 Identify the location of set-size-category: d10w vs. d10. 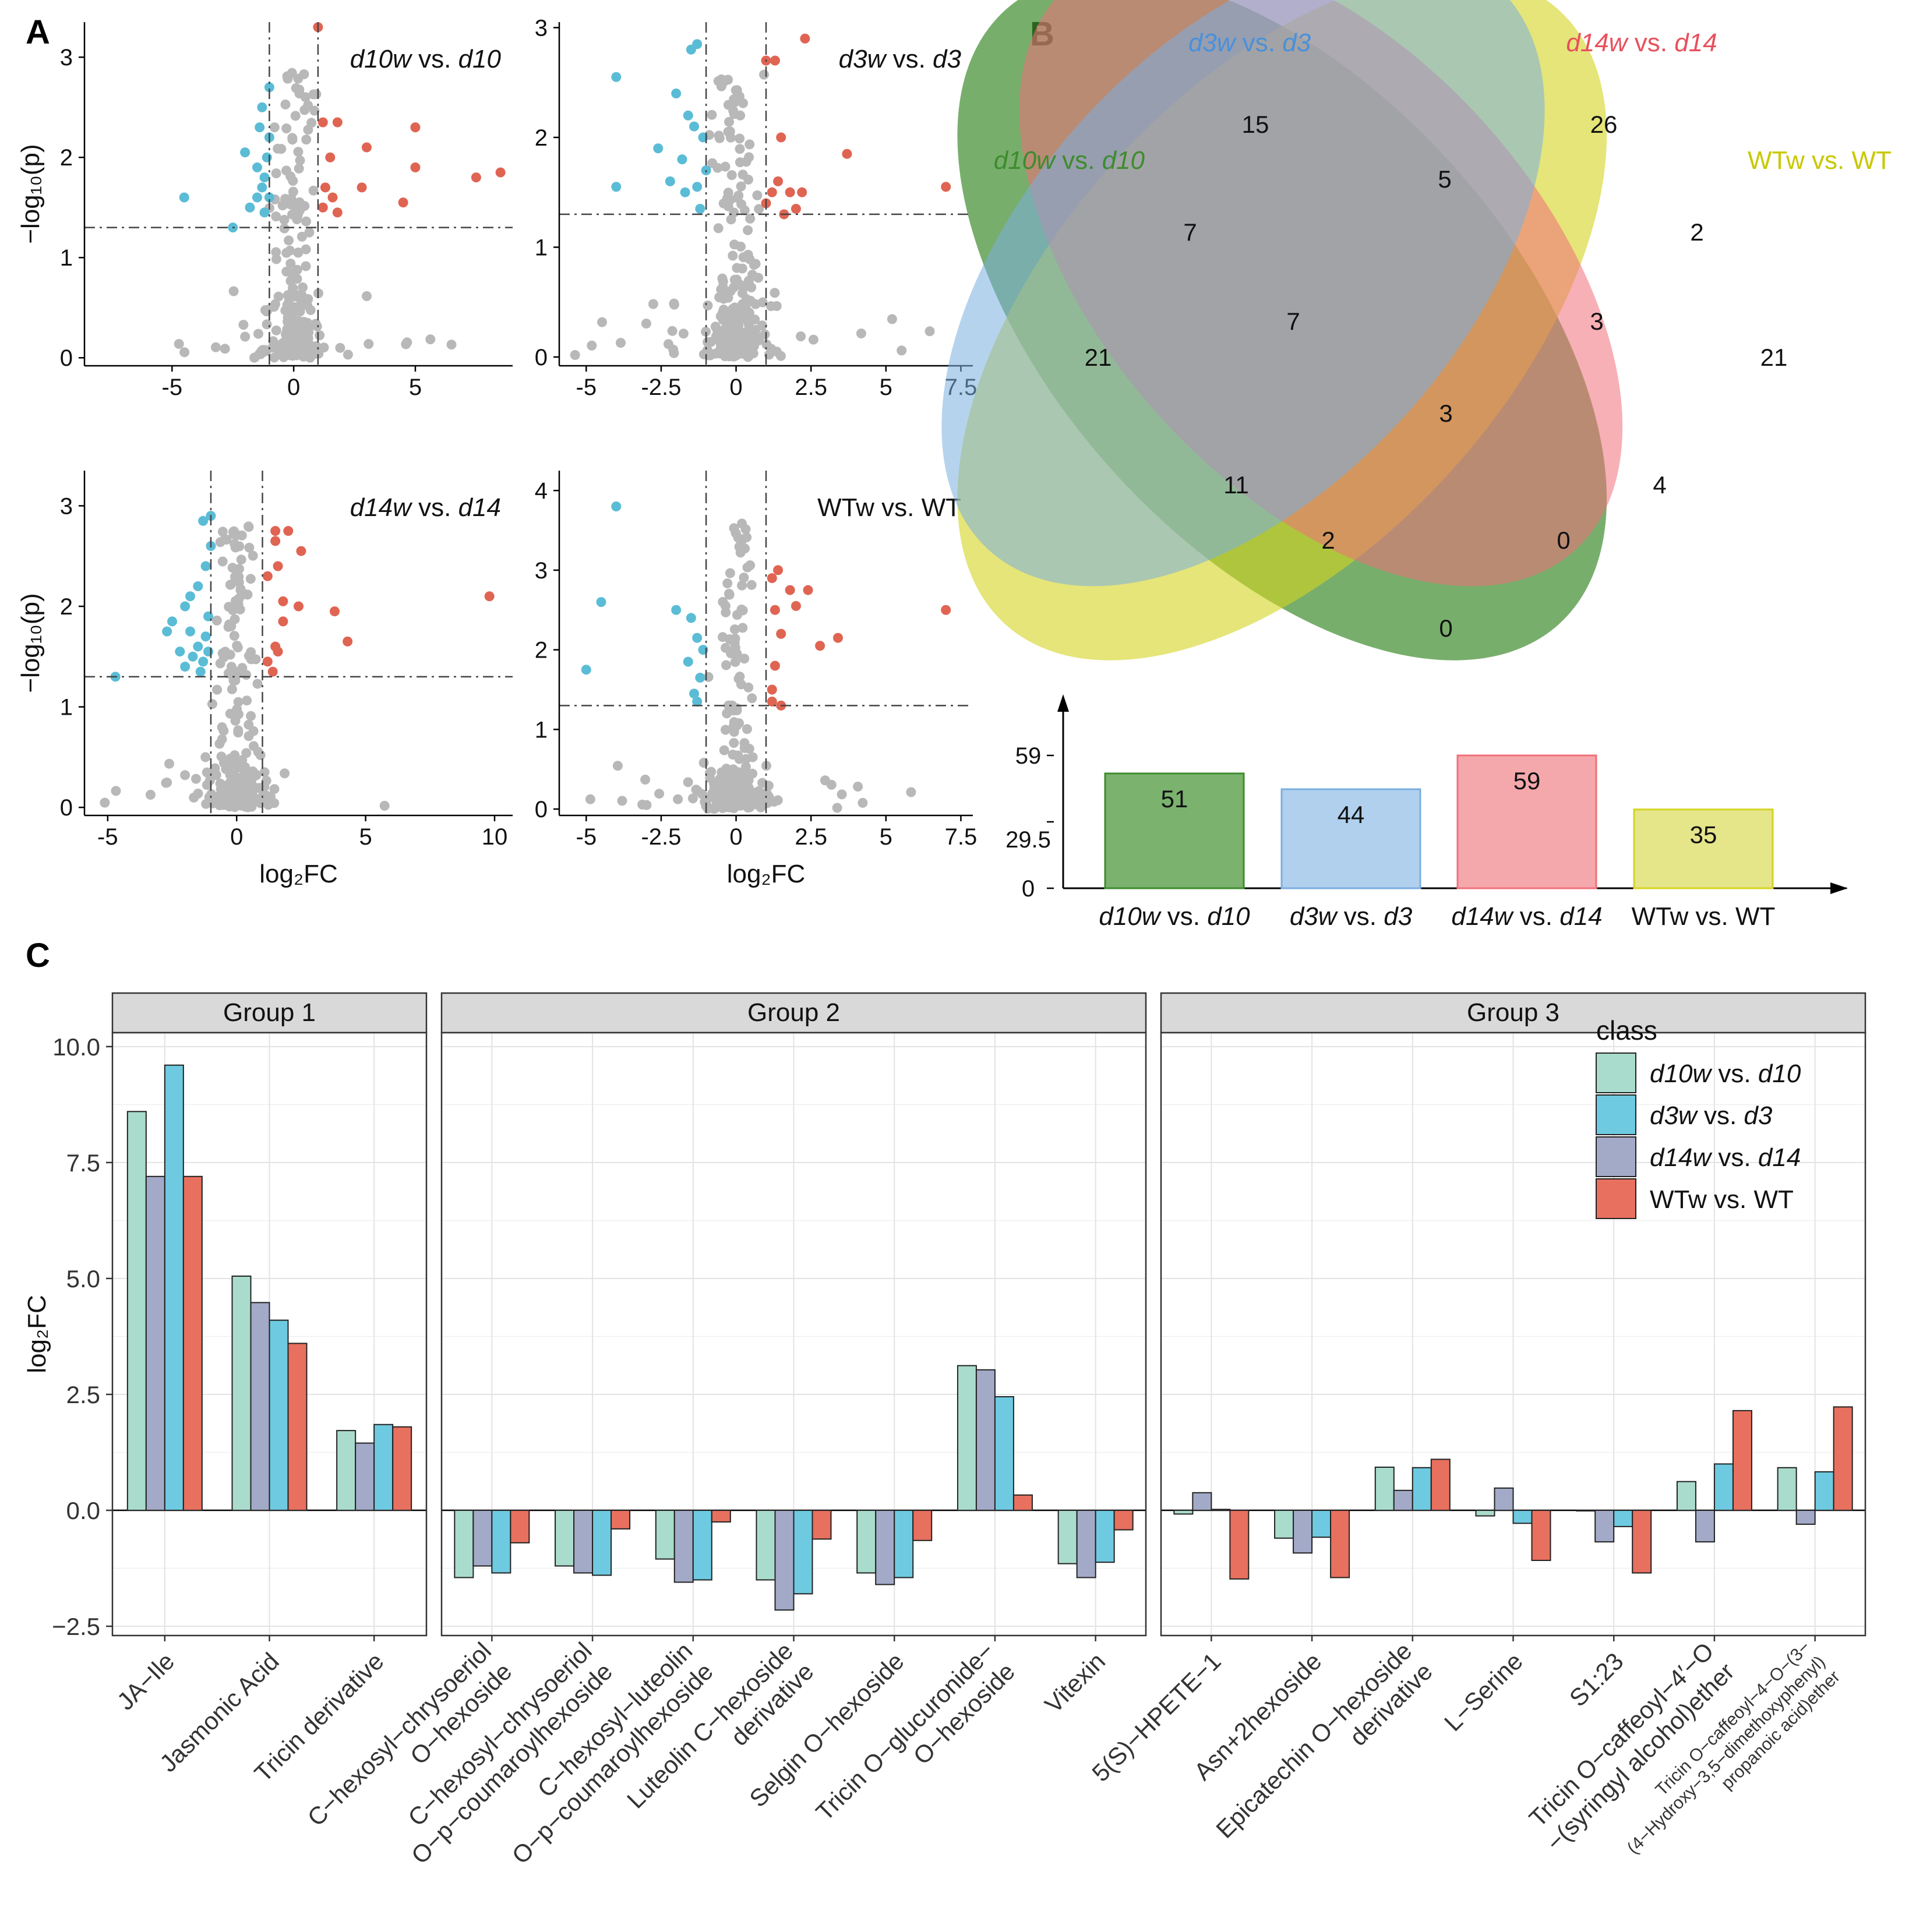
(1175, 916).